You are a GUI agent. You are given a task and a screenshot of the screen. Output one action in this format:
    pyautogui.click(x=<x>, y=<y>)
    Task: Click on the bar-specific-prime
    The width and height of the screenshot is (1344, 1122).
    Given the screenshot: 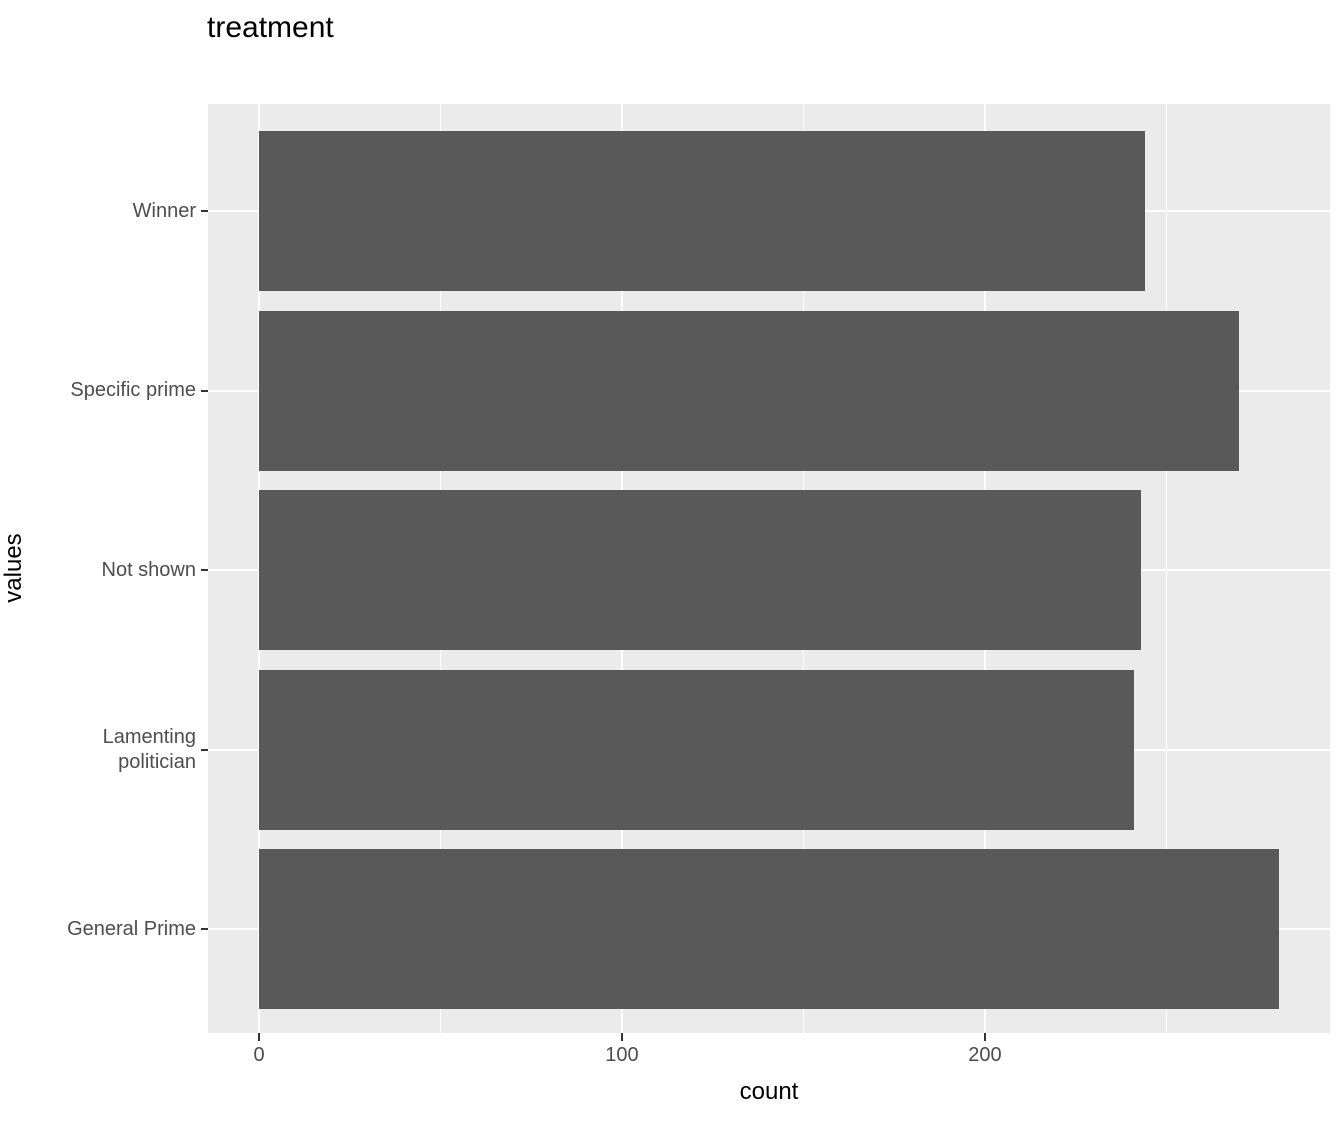 What is the action you would take?
    pyautogui.click(x=749, y=390)
    